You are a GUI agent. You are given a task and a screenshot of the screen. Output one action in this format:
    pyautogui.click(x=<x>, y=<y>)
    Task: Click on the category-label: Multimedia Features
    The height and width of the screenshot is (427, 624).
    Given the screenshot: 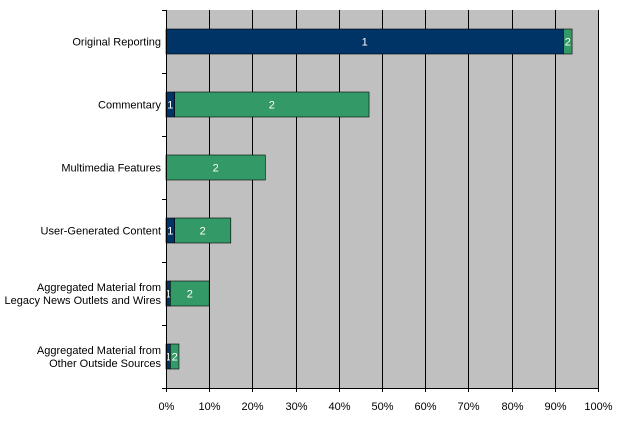 What is the action you would take?
    pyautogui.click(x=111, y=169)
    